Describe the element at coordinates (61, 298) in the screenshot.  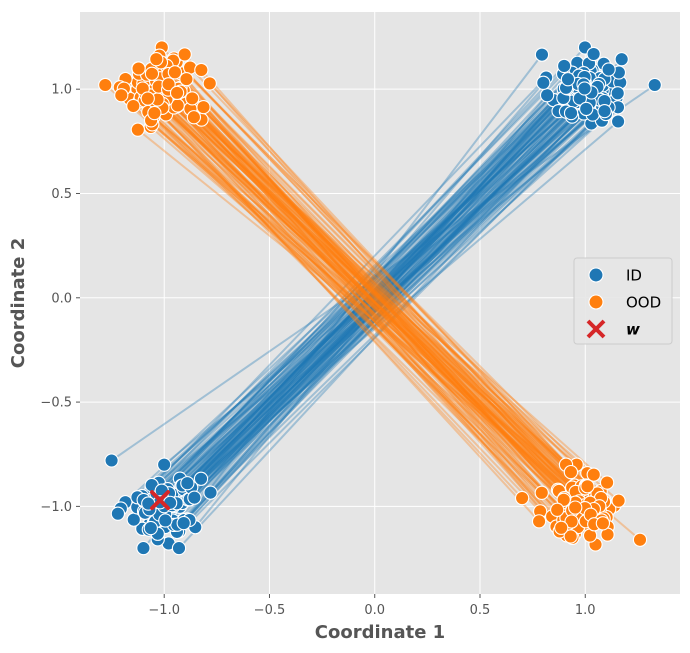
I see `y-tick-label: 0.0` at that location.